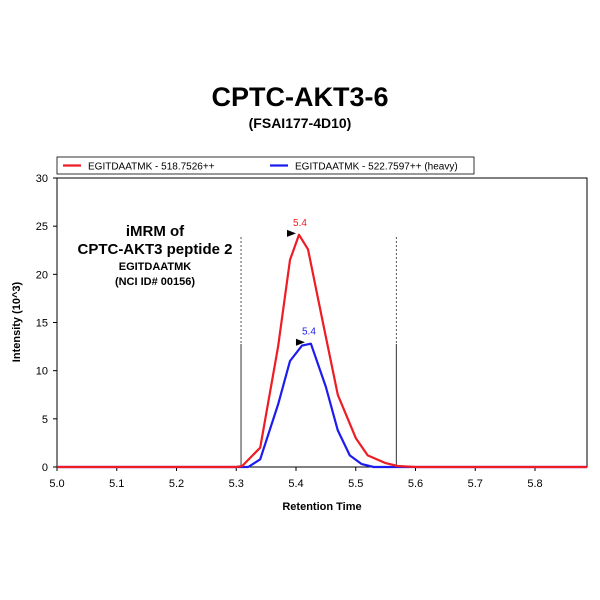 This screenshot has height=600, width=600. What do you see at coordinates (155, 231) in the screenshot?
I see `annotation-line-1: iMRM of` at bounding box center [155, 231].